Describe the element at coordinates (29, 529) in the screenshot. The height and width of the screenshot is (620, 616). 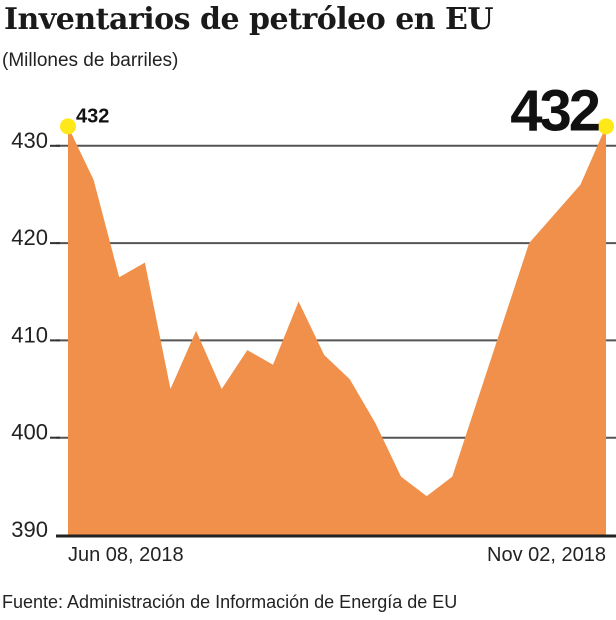
I see `y-tick-label-390: 390` at that location.